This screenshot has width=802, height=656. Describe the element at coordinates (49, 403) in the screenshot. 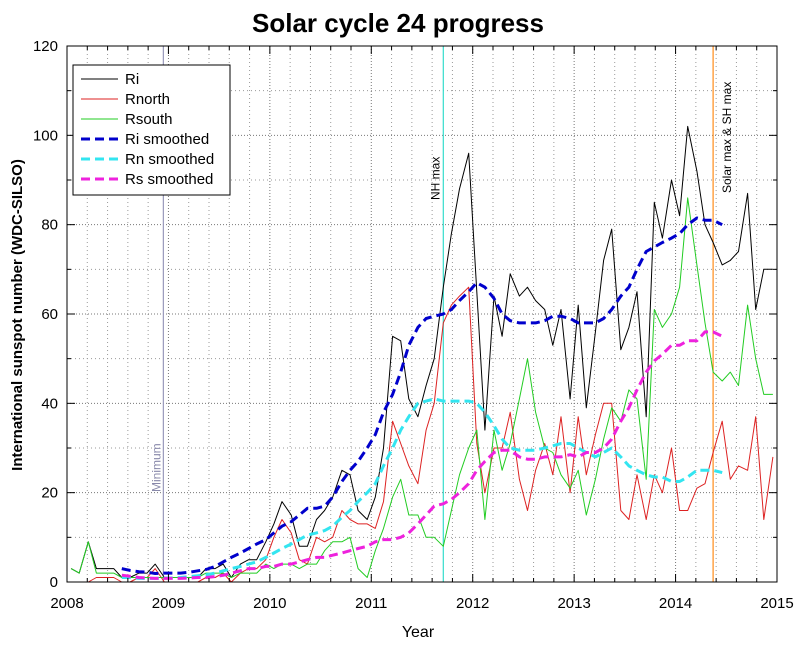

I see `y-tick-label: 40` at that location.